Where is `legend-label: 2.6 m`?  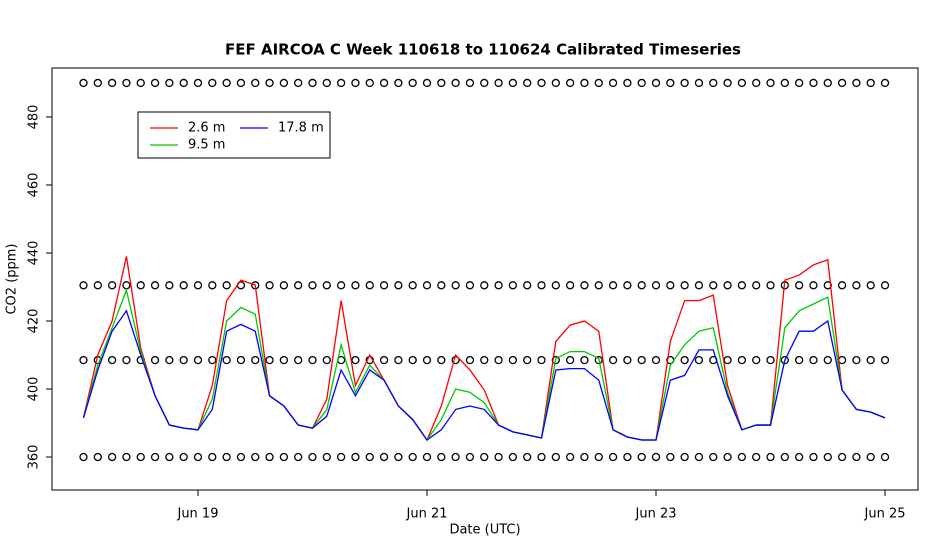 legend-label: 2.6 m is located at coordinates (206, 128).